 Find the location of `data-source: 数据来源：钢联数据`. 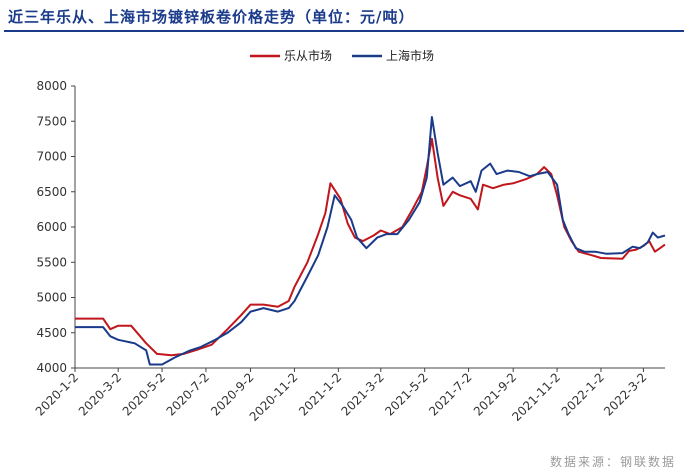

data-source: 数据来源：钢联数据 is located at coordinates (612, 462).